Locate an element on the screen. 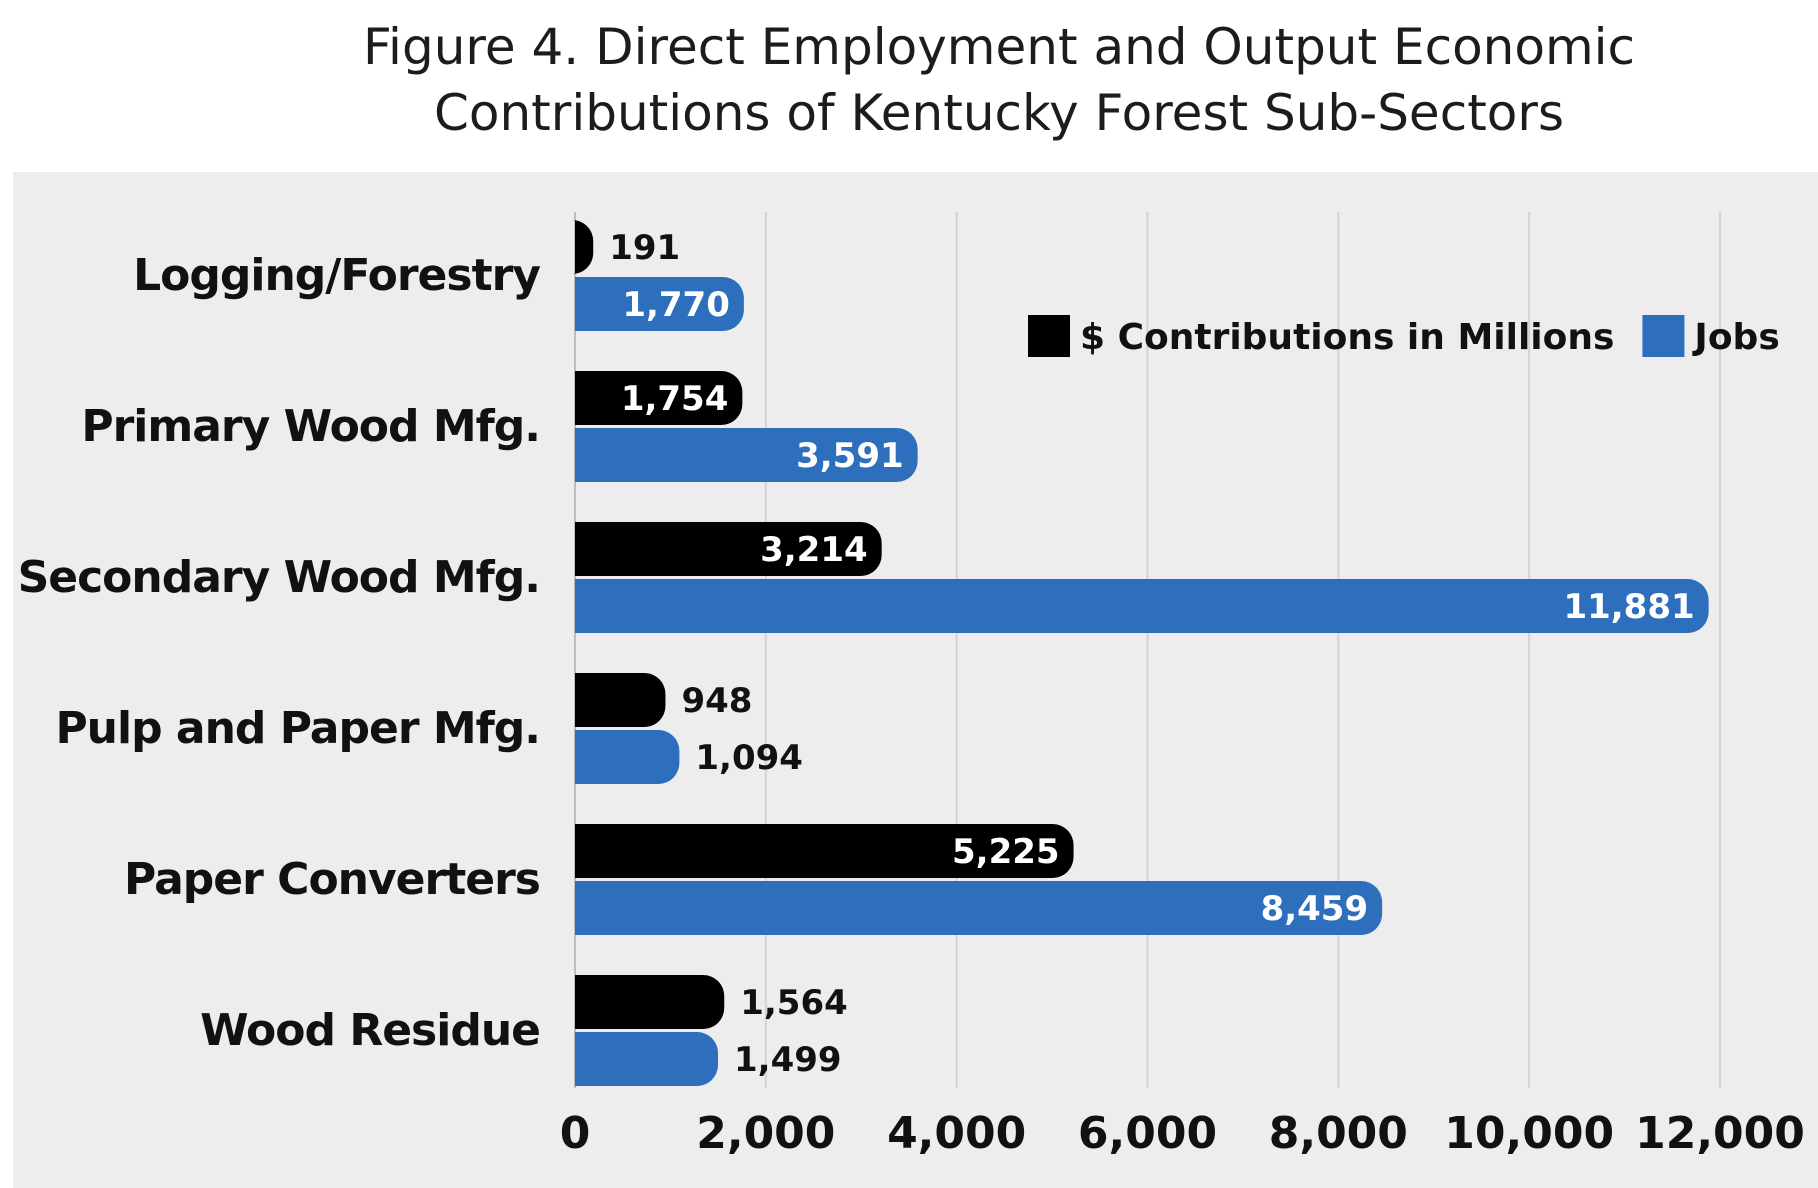 This screenshot has height=1188, width=1818. bar-jobs-pulp-and-paper-mfg is located at coordinates (627, 757).